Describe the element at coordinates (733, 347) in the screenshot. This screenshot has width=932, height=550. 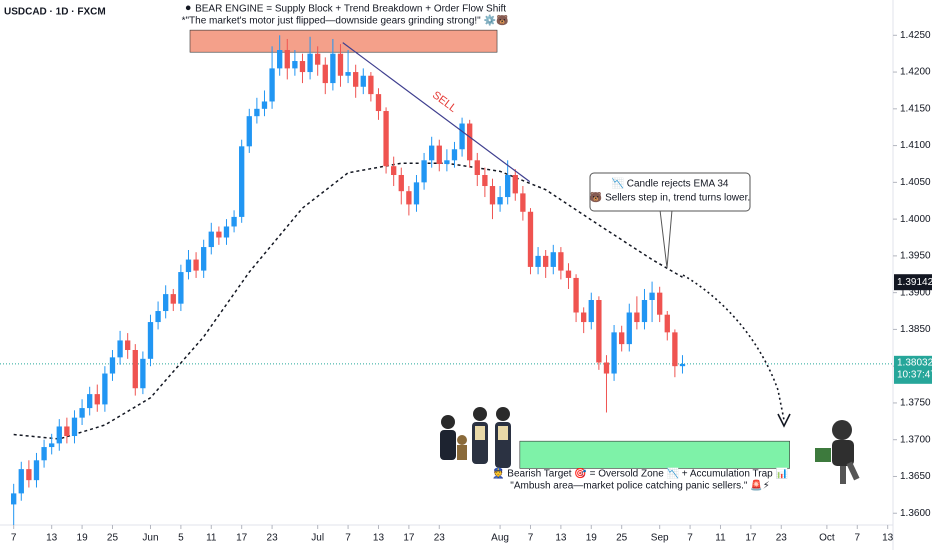
I see `projection-arrow` at that location.